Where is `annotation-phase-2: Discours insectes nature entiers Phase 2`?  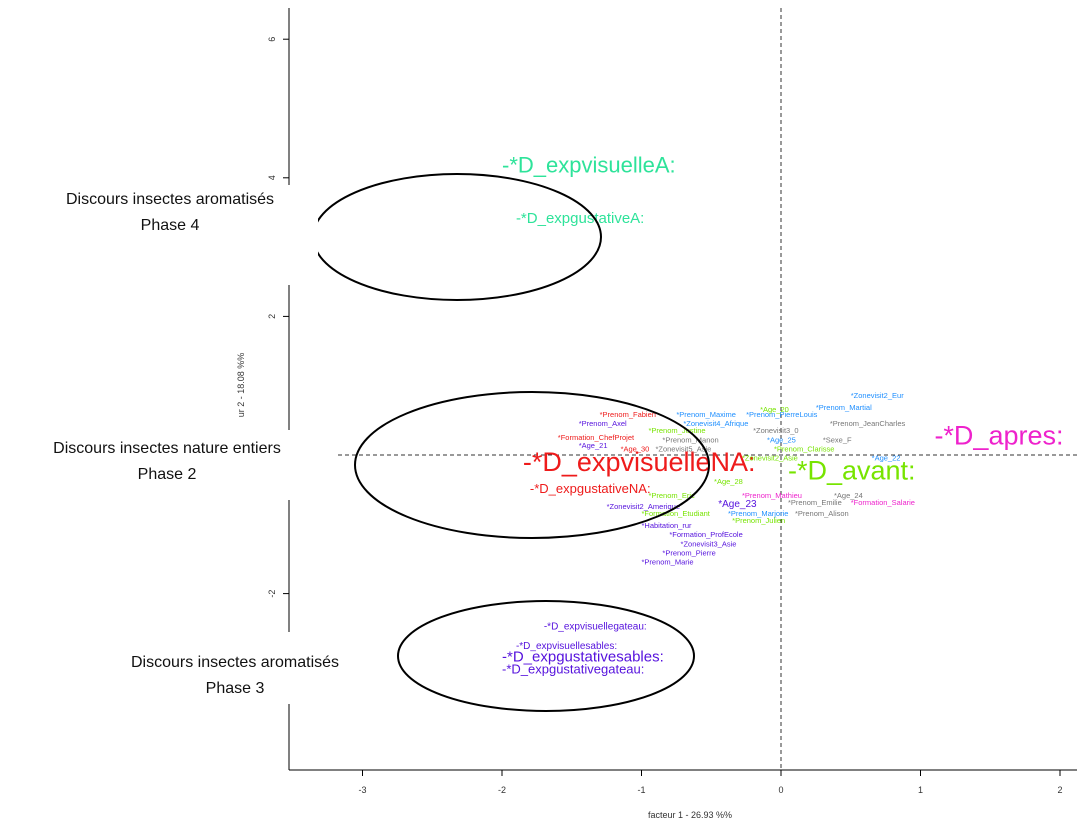
annotation-phase-2: Discours insectes nature entiers Phase 2 is located at coordinates (167, 462).